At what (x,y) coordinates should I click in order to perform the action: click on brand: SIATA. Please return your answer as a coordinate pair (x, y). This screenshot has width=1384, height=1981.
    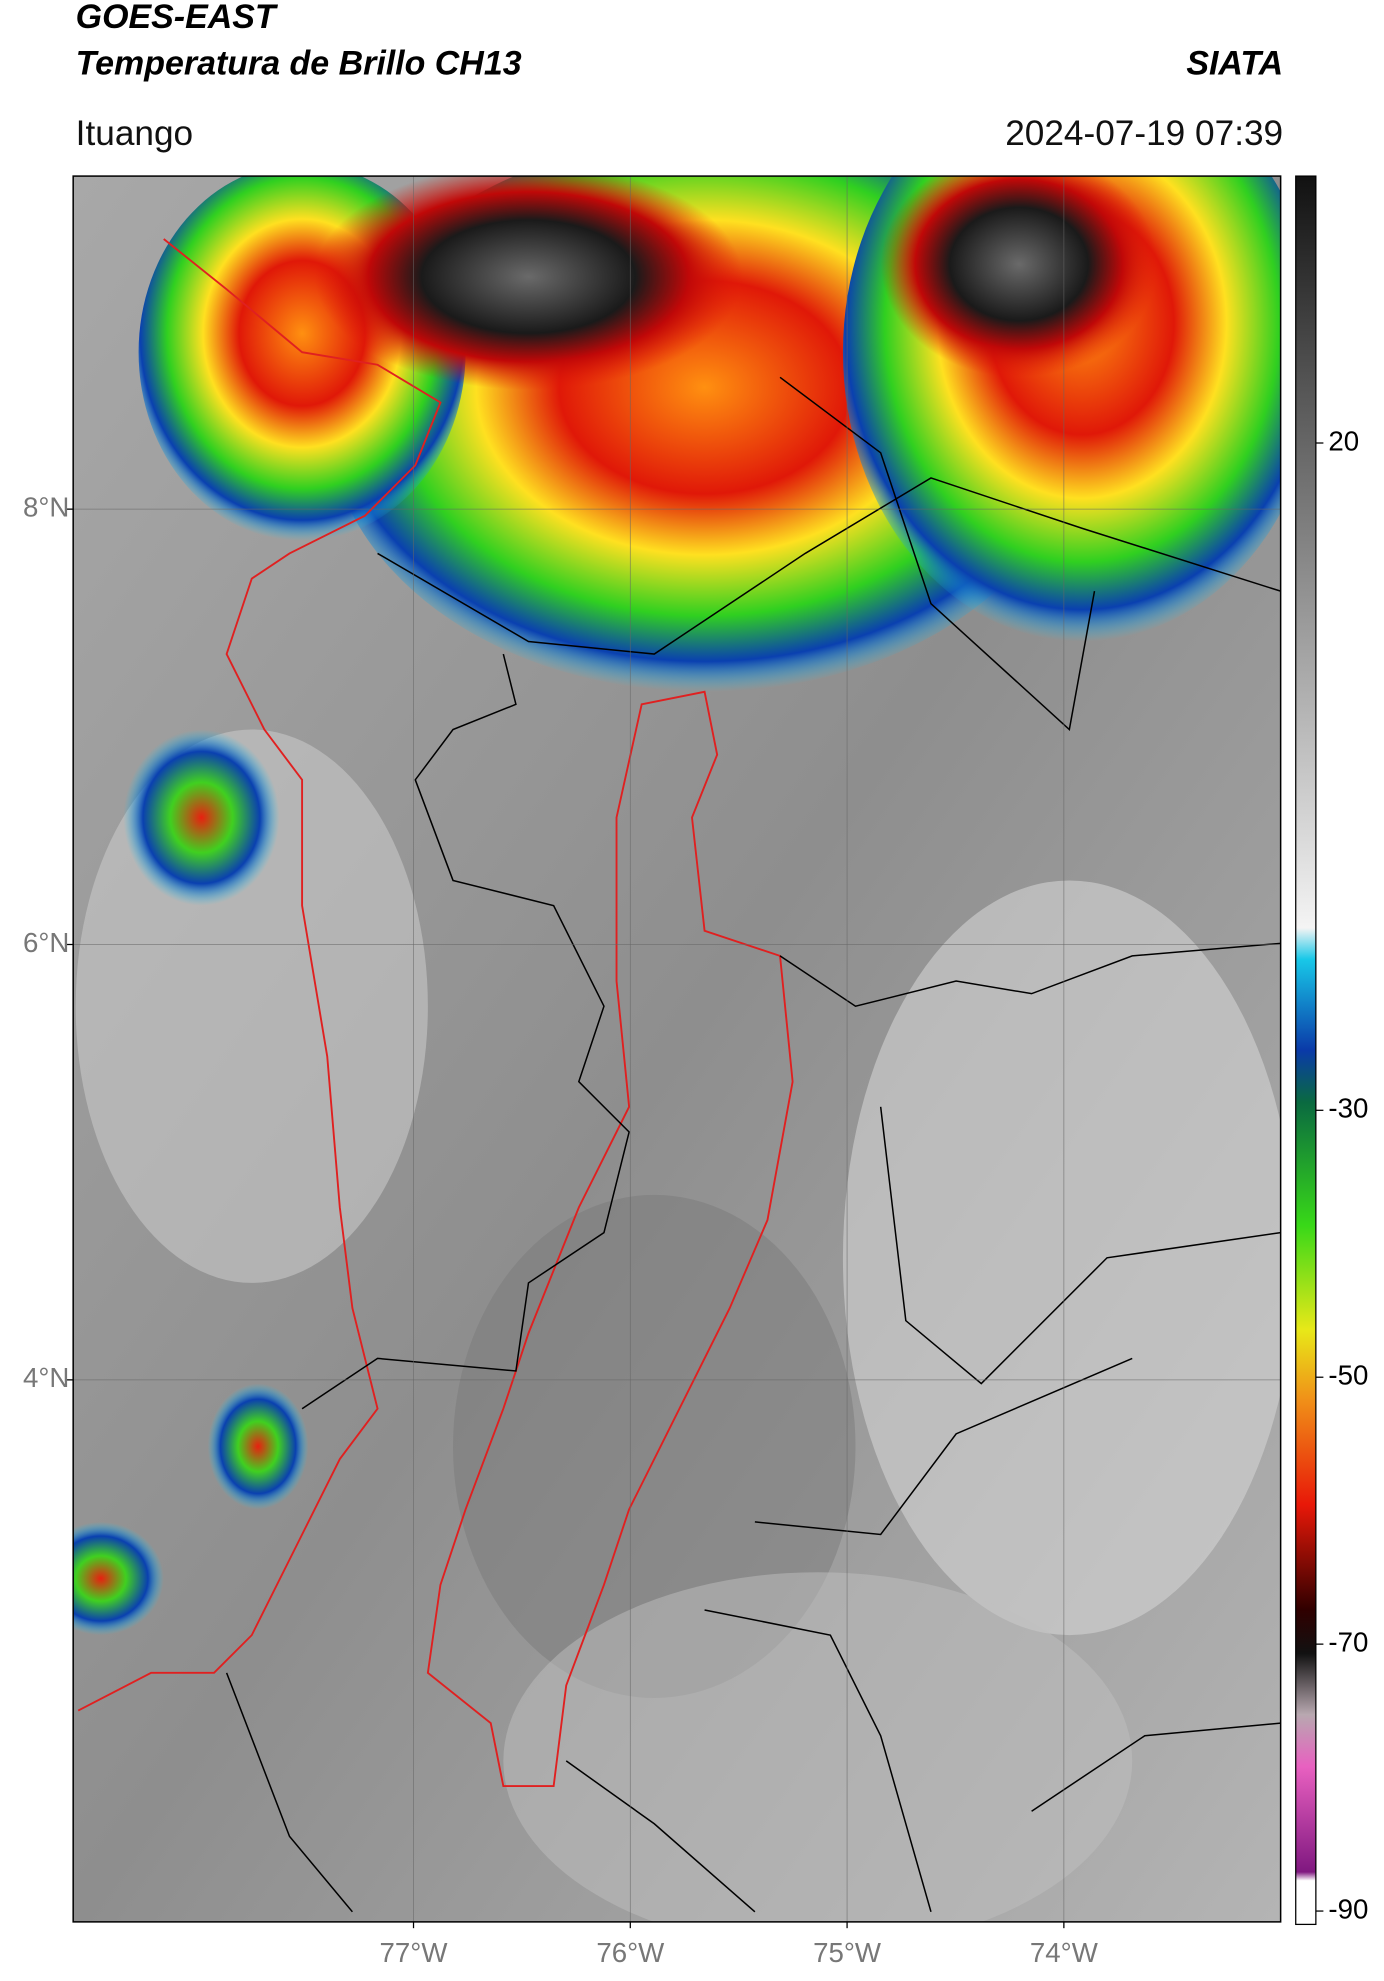
    Looking at the image, I should click on (1234, 63).